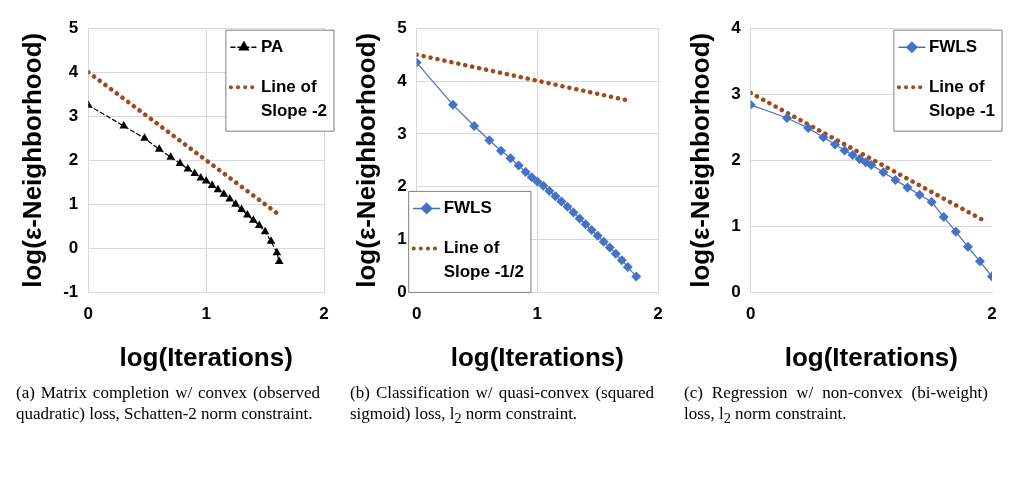  I want to click on legend-label: Line of Slope -1, so click(961, 98).